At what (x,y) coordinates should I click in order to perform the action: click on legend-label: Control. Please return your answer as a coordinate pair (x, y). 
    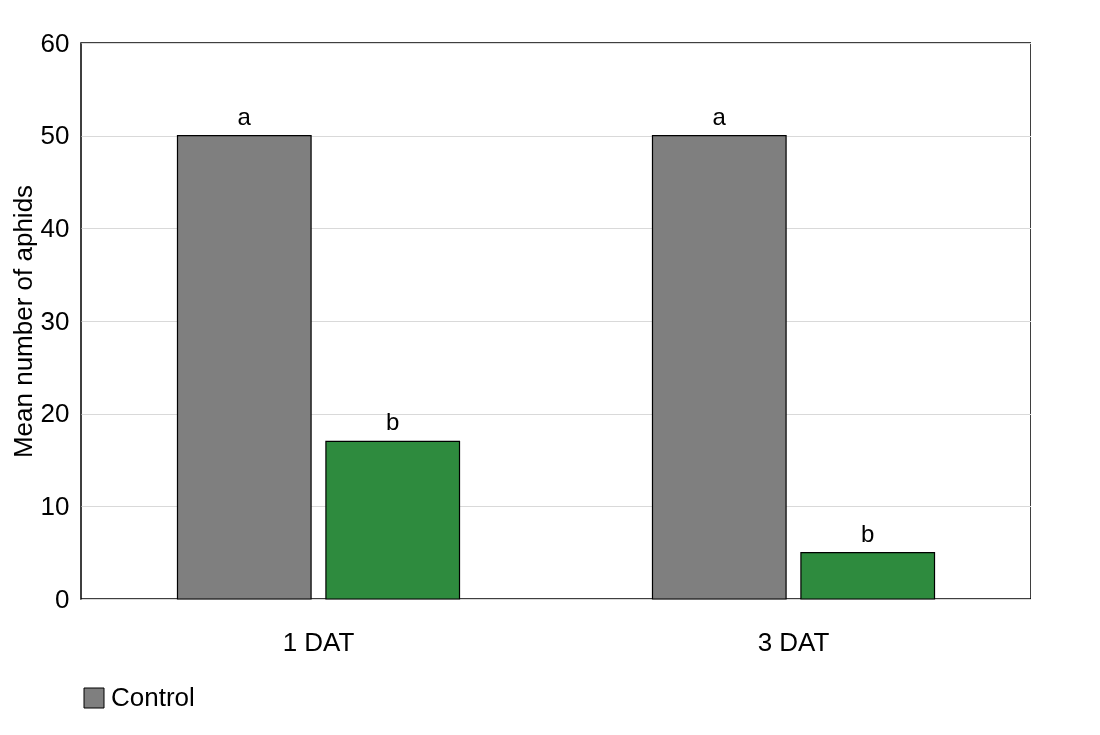
    Looking at the image, I should click on (153, 697).